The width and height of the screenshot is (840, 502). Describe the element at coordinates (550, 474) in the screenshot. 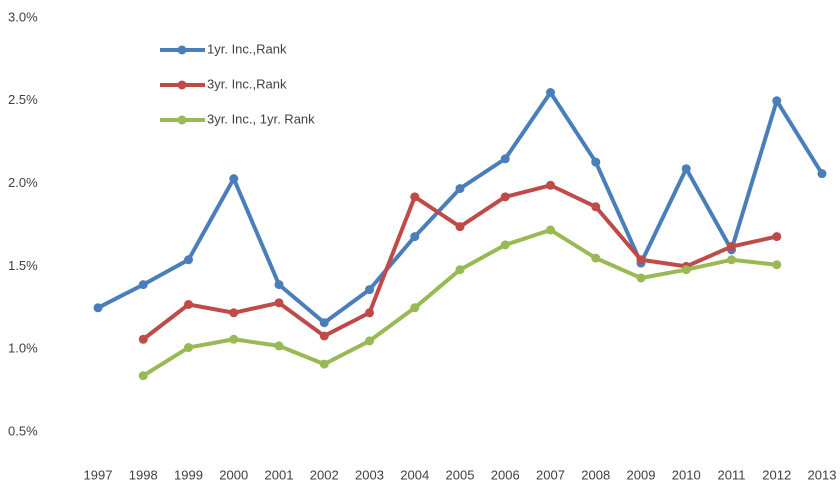

I see `x-tick-label: 2007` at that location.